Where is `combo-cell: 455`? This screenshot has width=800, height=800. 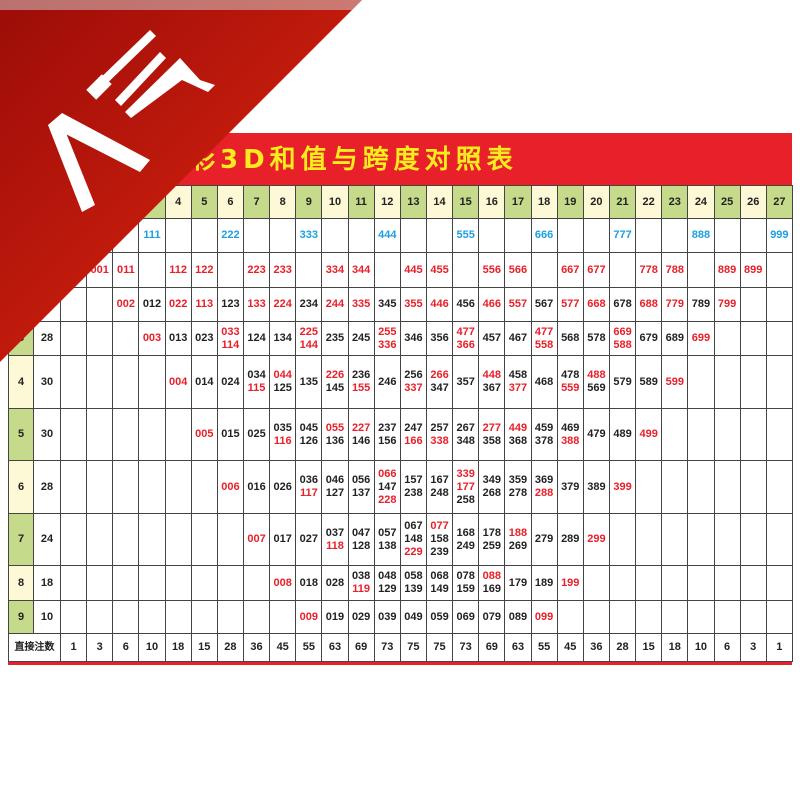
combo-cell: 455 is located at coordinates (439, 270).